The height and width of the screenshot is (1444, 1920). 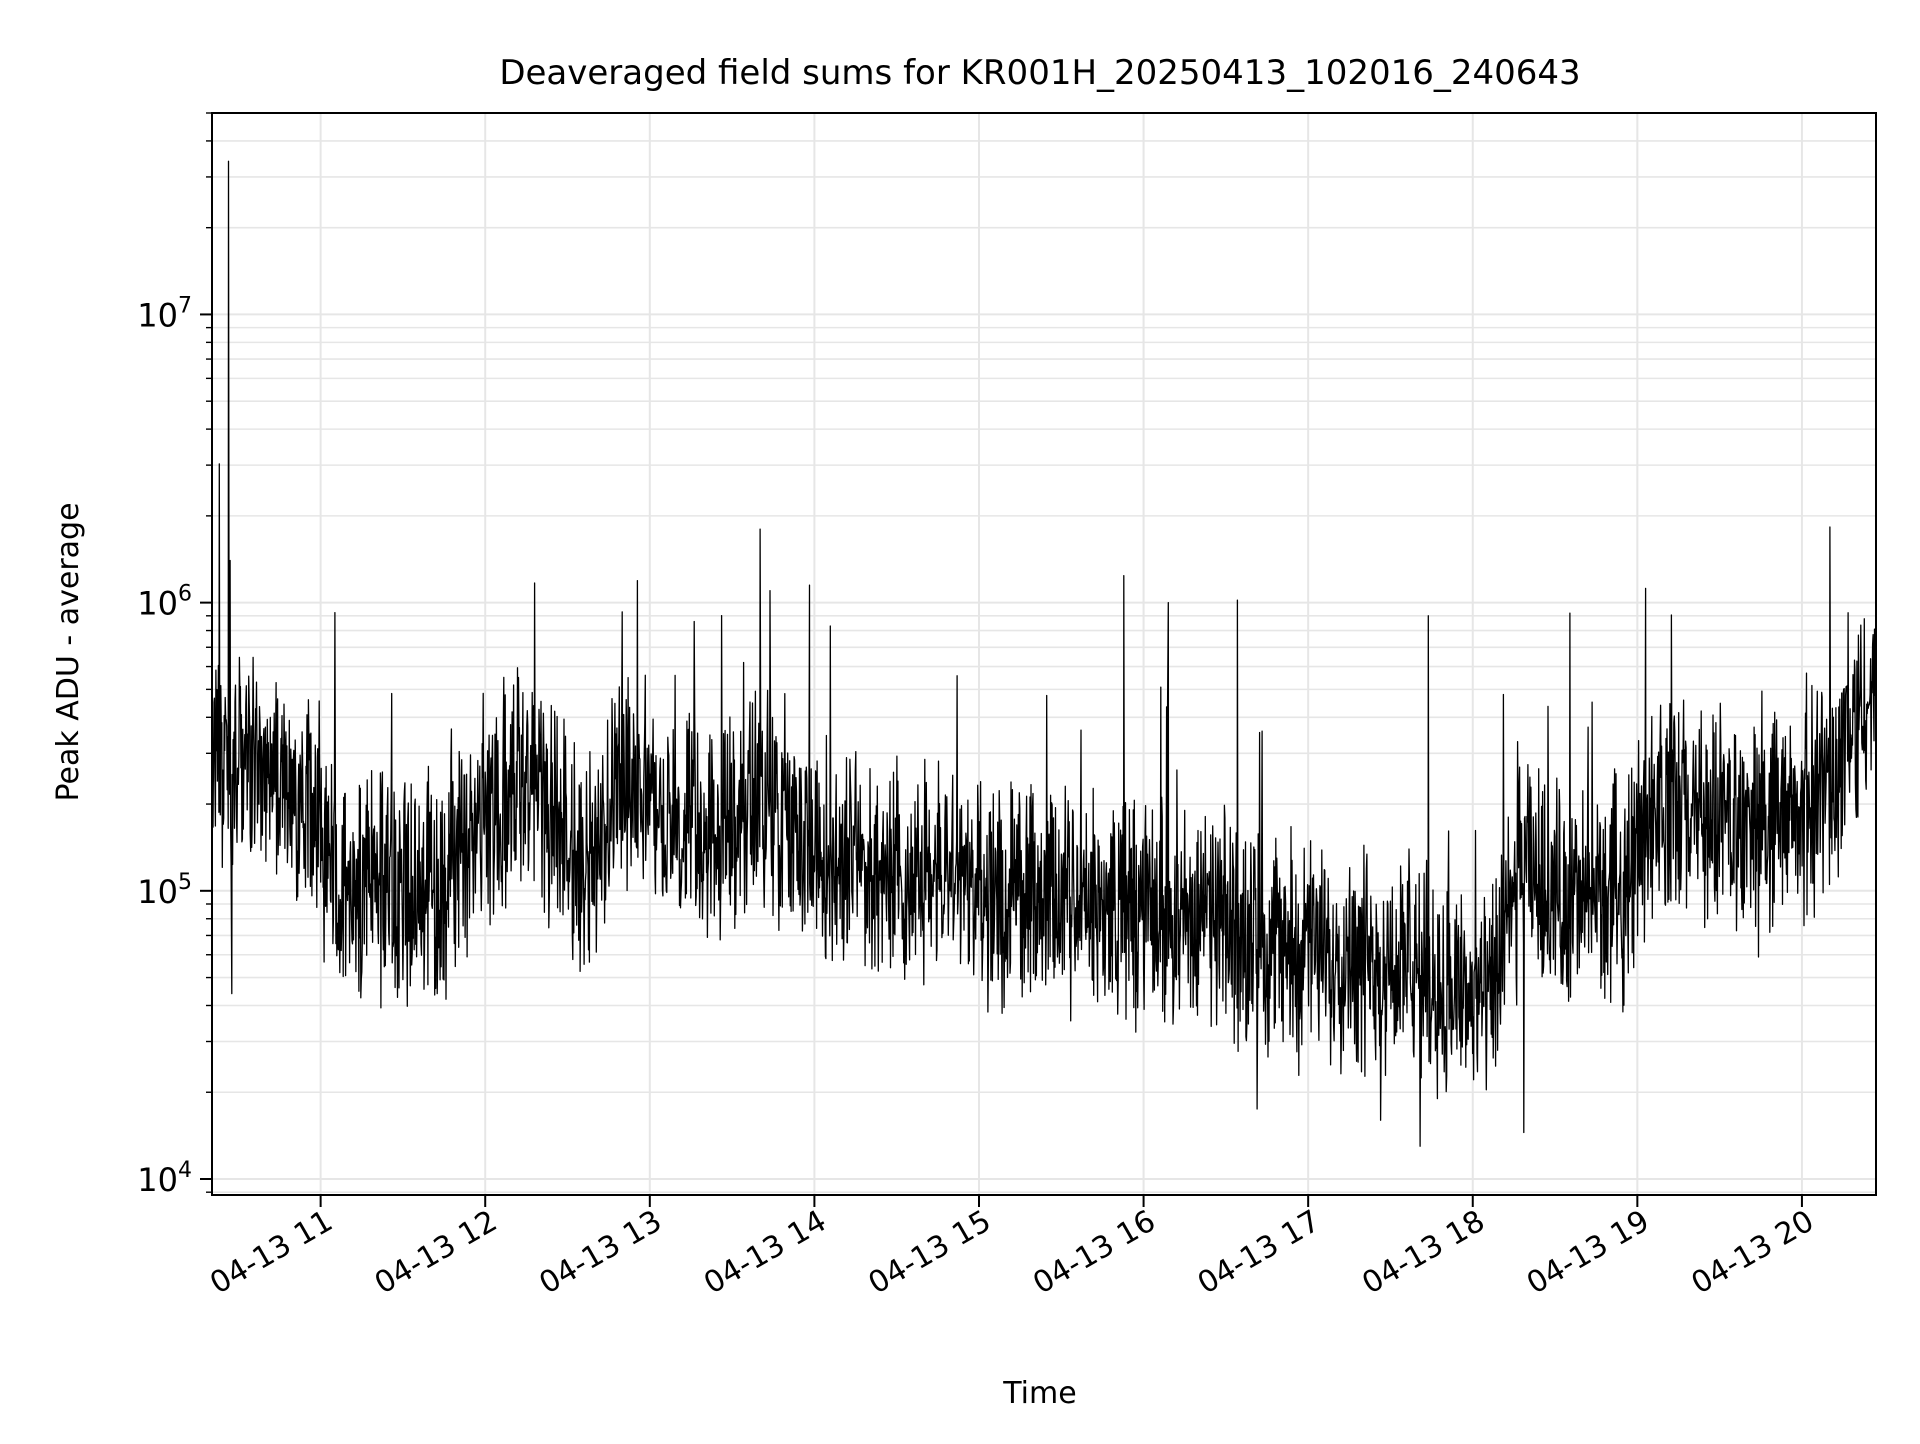 What do you see at coordinates (1039, 1393) in the screenshot?
I see `x-axis-label: Time` at bounding box center [1039, 1393].